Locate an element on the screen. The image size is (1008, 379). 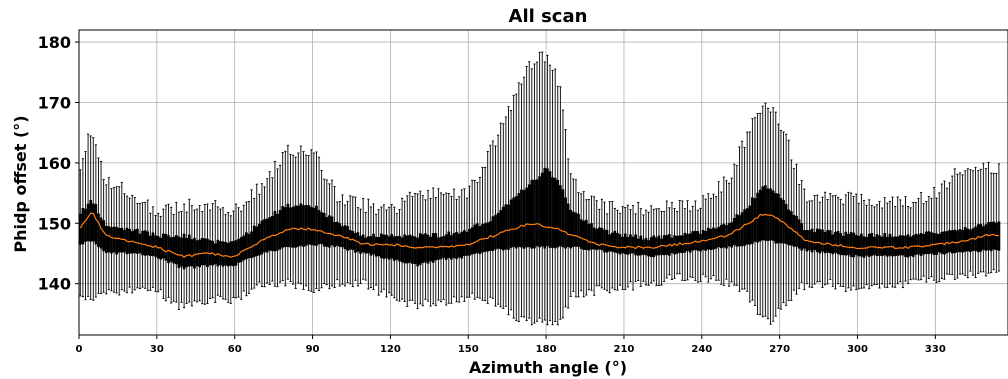
y-tick-label: 160 is located at coordinates (54, 163).